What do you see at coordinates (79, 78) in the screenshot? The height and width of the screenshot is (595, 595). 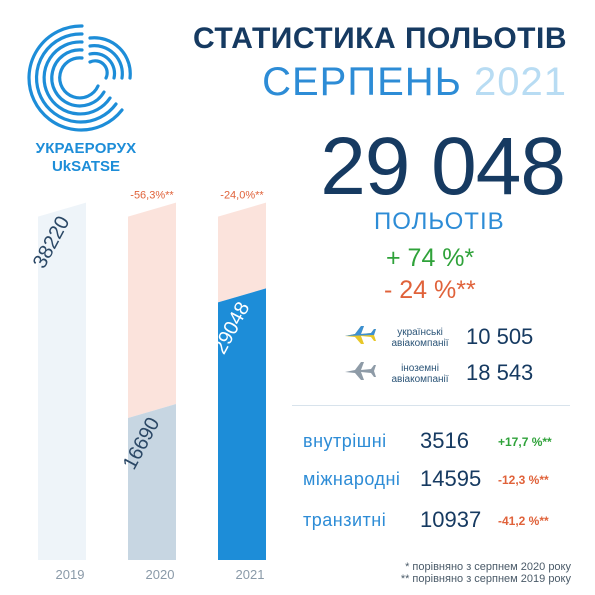 I see `uksatse-logo` at bounding box center [79, 78].